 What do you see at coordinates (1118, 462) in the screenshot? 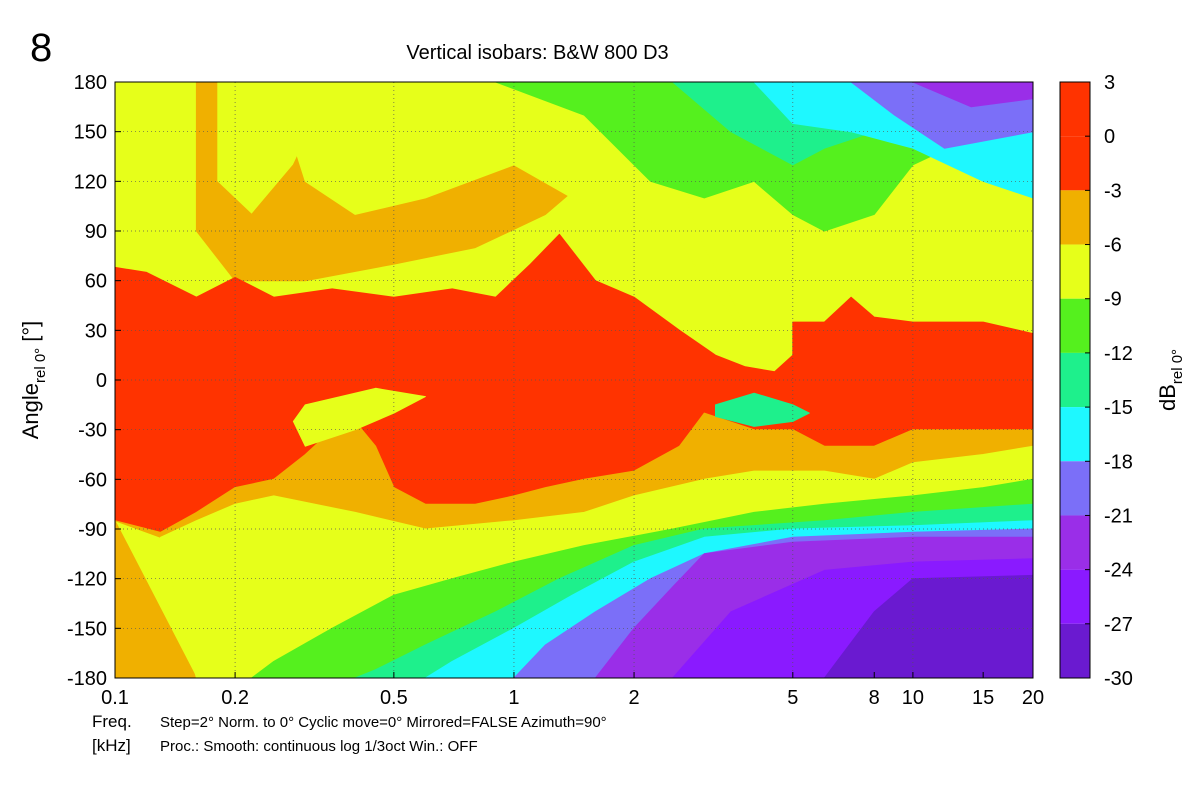
I see `colorbar-tick-label-7: -18` at bounding box center [1118, 462].